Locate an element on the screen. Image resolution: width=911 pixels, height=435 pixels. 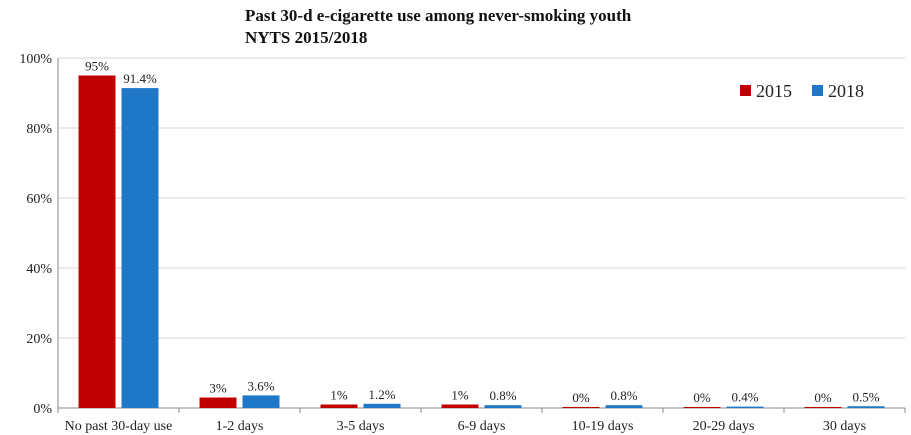
chart-title-line-2: NYTS 2015/2018 is located at coordinates (306, 37).